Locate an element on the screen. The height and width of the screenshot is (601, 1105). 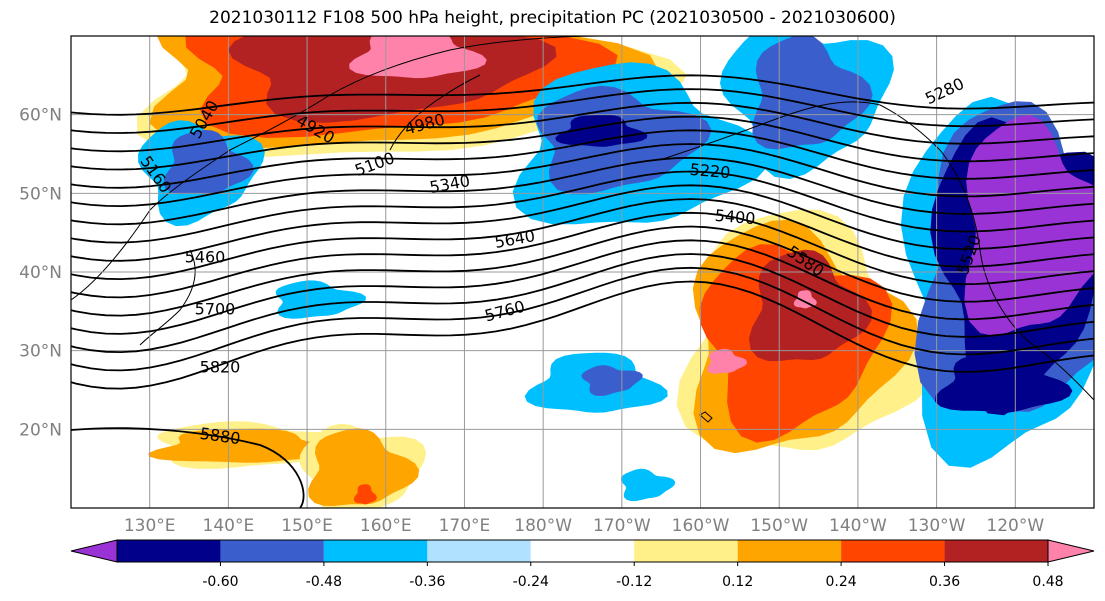
lon-label: 140°E is located at coordinates (229, 526).